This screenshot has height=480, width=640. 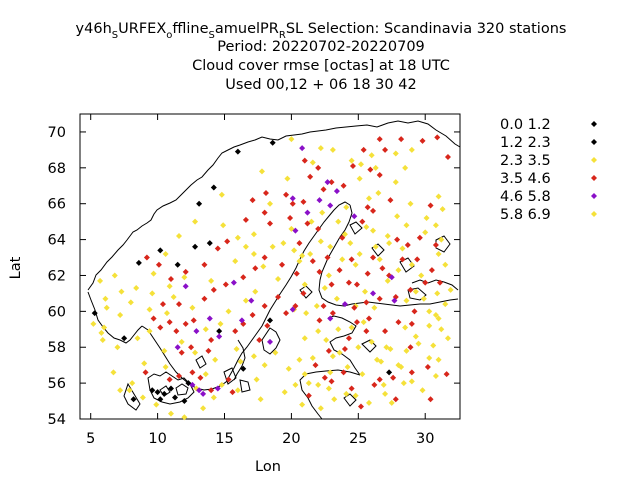 I want to click on legend-label: 0.0 1.2, so click(x=525, y=125).